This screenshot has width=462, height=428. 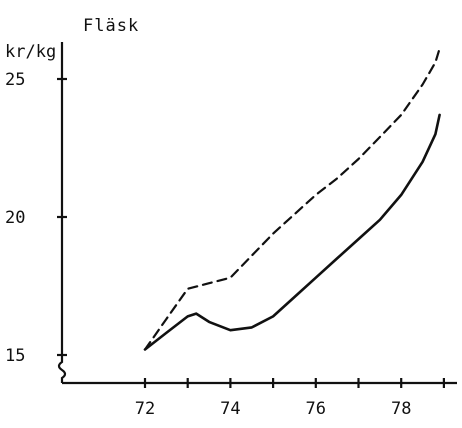 I want to click on y-axis-unit-label: kr/kg, so click(x=30, y=52).